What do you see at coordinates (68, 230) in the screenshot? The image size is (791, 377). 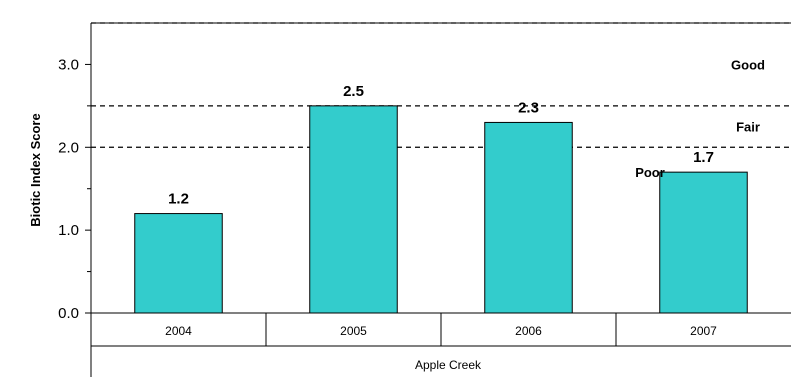 I see `y-tick-label: 1.0` at bounding box center [68, 230].